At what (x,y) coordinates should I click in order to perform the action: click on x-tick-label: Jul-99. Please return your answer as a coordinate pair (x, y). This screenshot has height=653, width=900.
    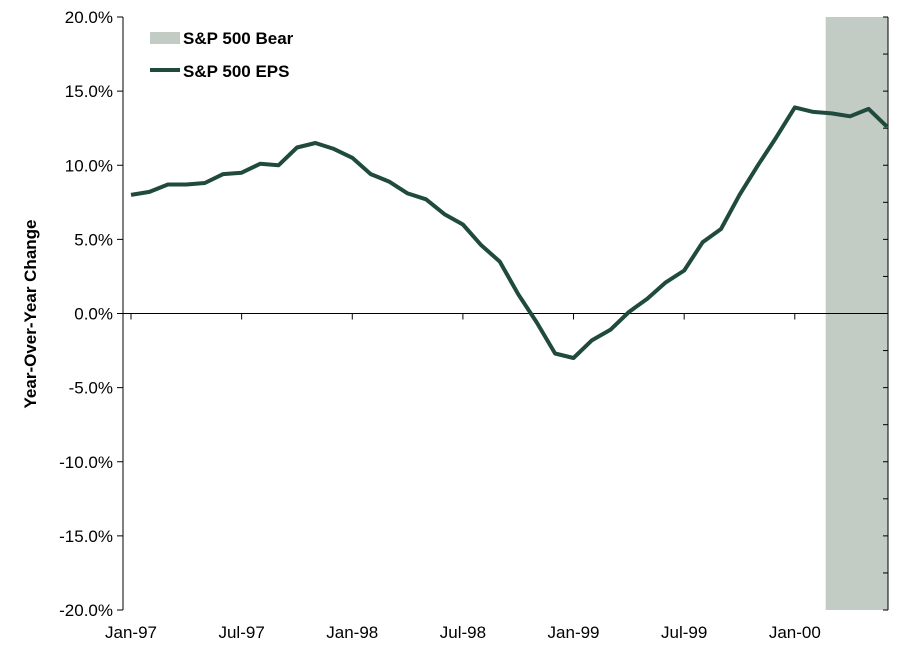
    Looking at the image, I should click on (684, 632).